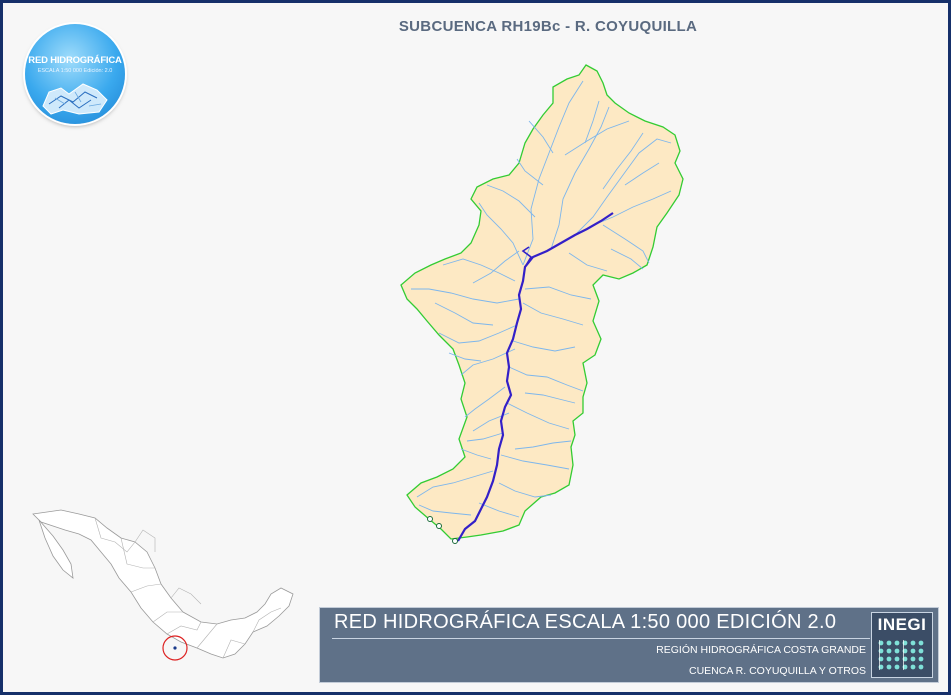 Image resolution: width=951 pixels, height=695 pixels. Describe the element at coordinates (902, 645) in the screenshot. I see `inegi-logo-icon: INEGI` at that location.